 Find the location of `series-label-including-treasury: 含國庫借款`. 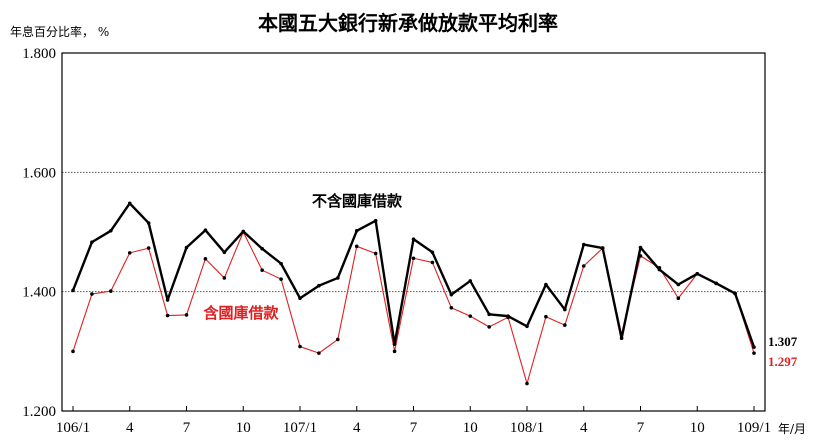

series-label-including-treasury: 含國庫借款 is located at coordinates (241, 313).